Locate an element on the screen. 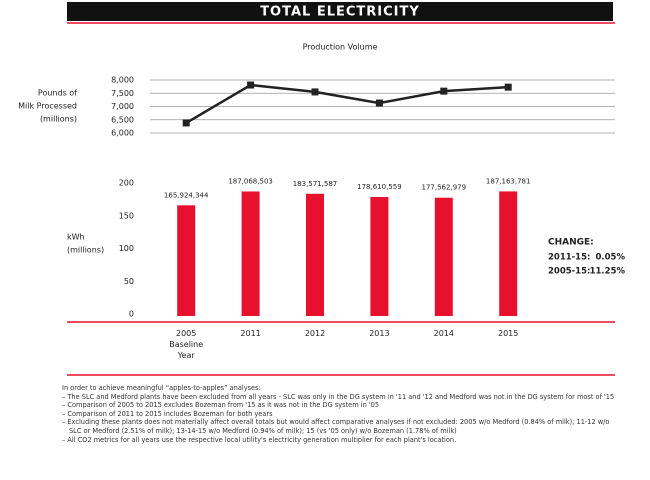 The height and width of the screenshot is (480, 650). chart-title: Production Volume is located at coordinates (340, 47).